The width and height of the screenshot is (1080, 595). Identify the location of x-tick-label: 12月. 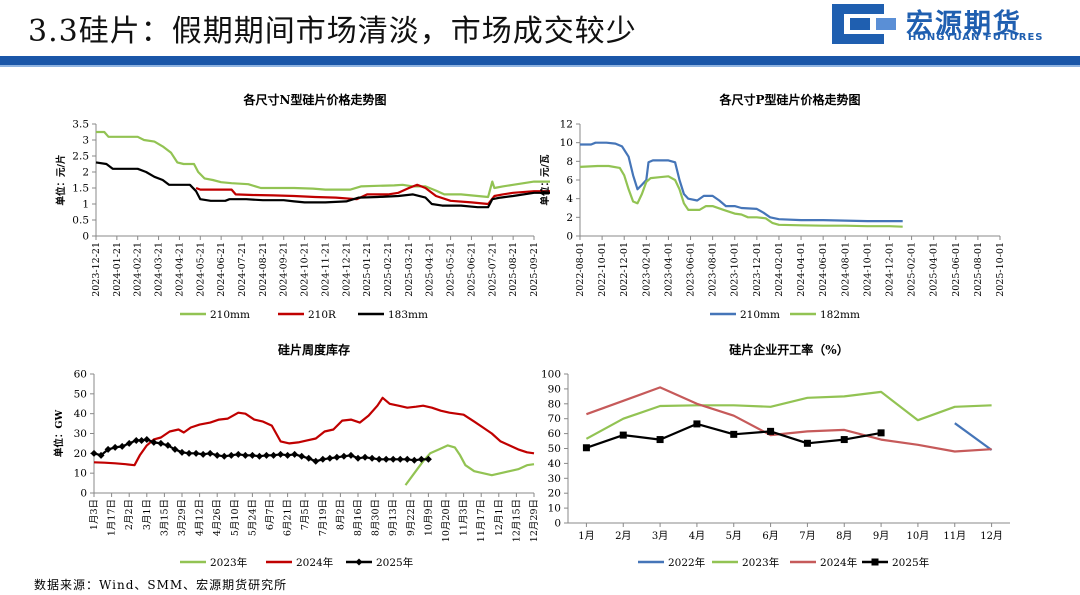
(991, 536).